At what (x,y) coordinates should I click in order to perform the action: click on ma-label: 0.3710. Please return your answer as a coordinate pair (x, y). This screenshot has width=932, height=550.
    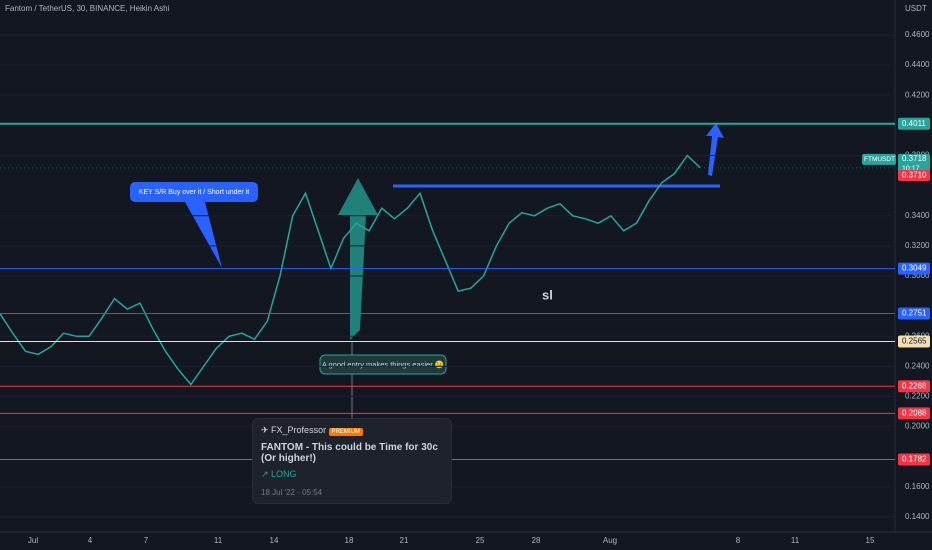
    Looking at the image, I should click on (914, 175).